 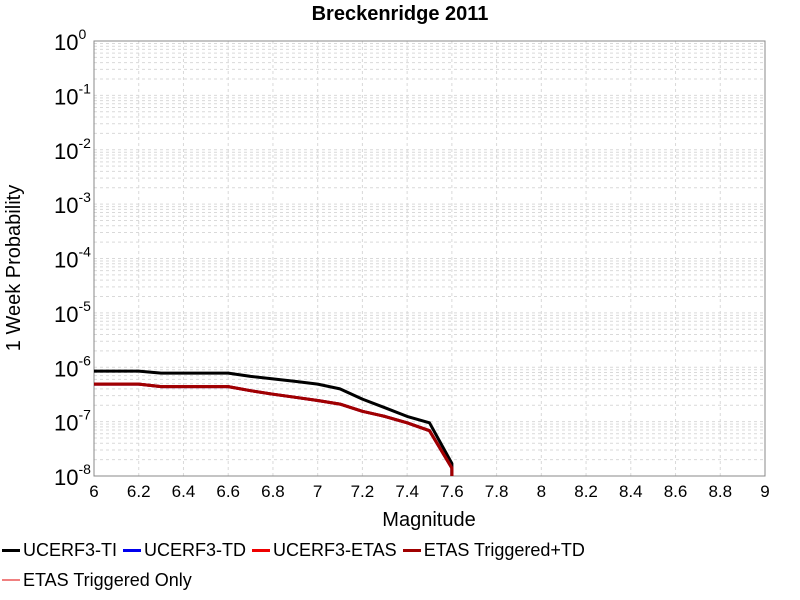 I want to click on y-tick-label: 10⁻⁵, so click(x=72, y=312).